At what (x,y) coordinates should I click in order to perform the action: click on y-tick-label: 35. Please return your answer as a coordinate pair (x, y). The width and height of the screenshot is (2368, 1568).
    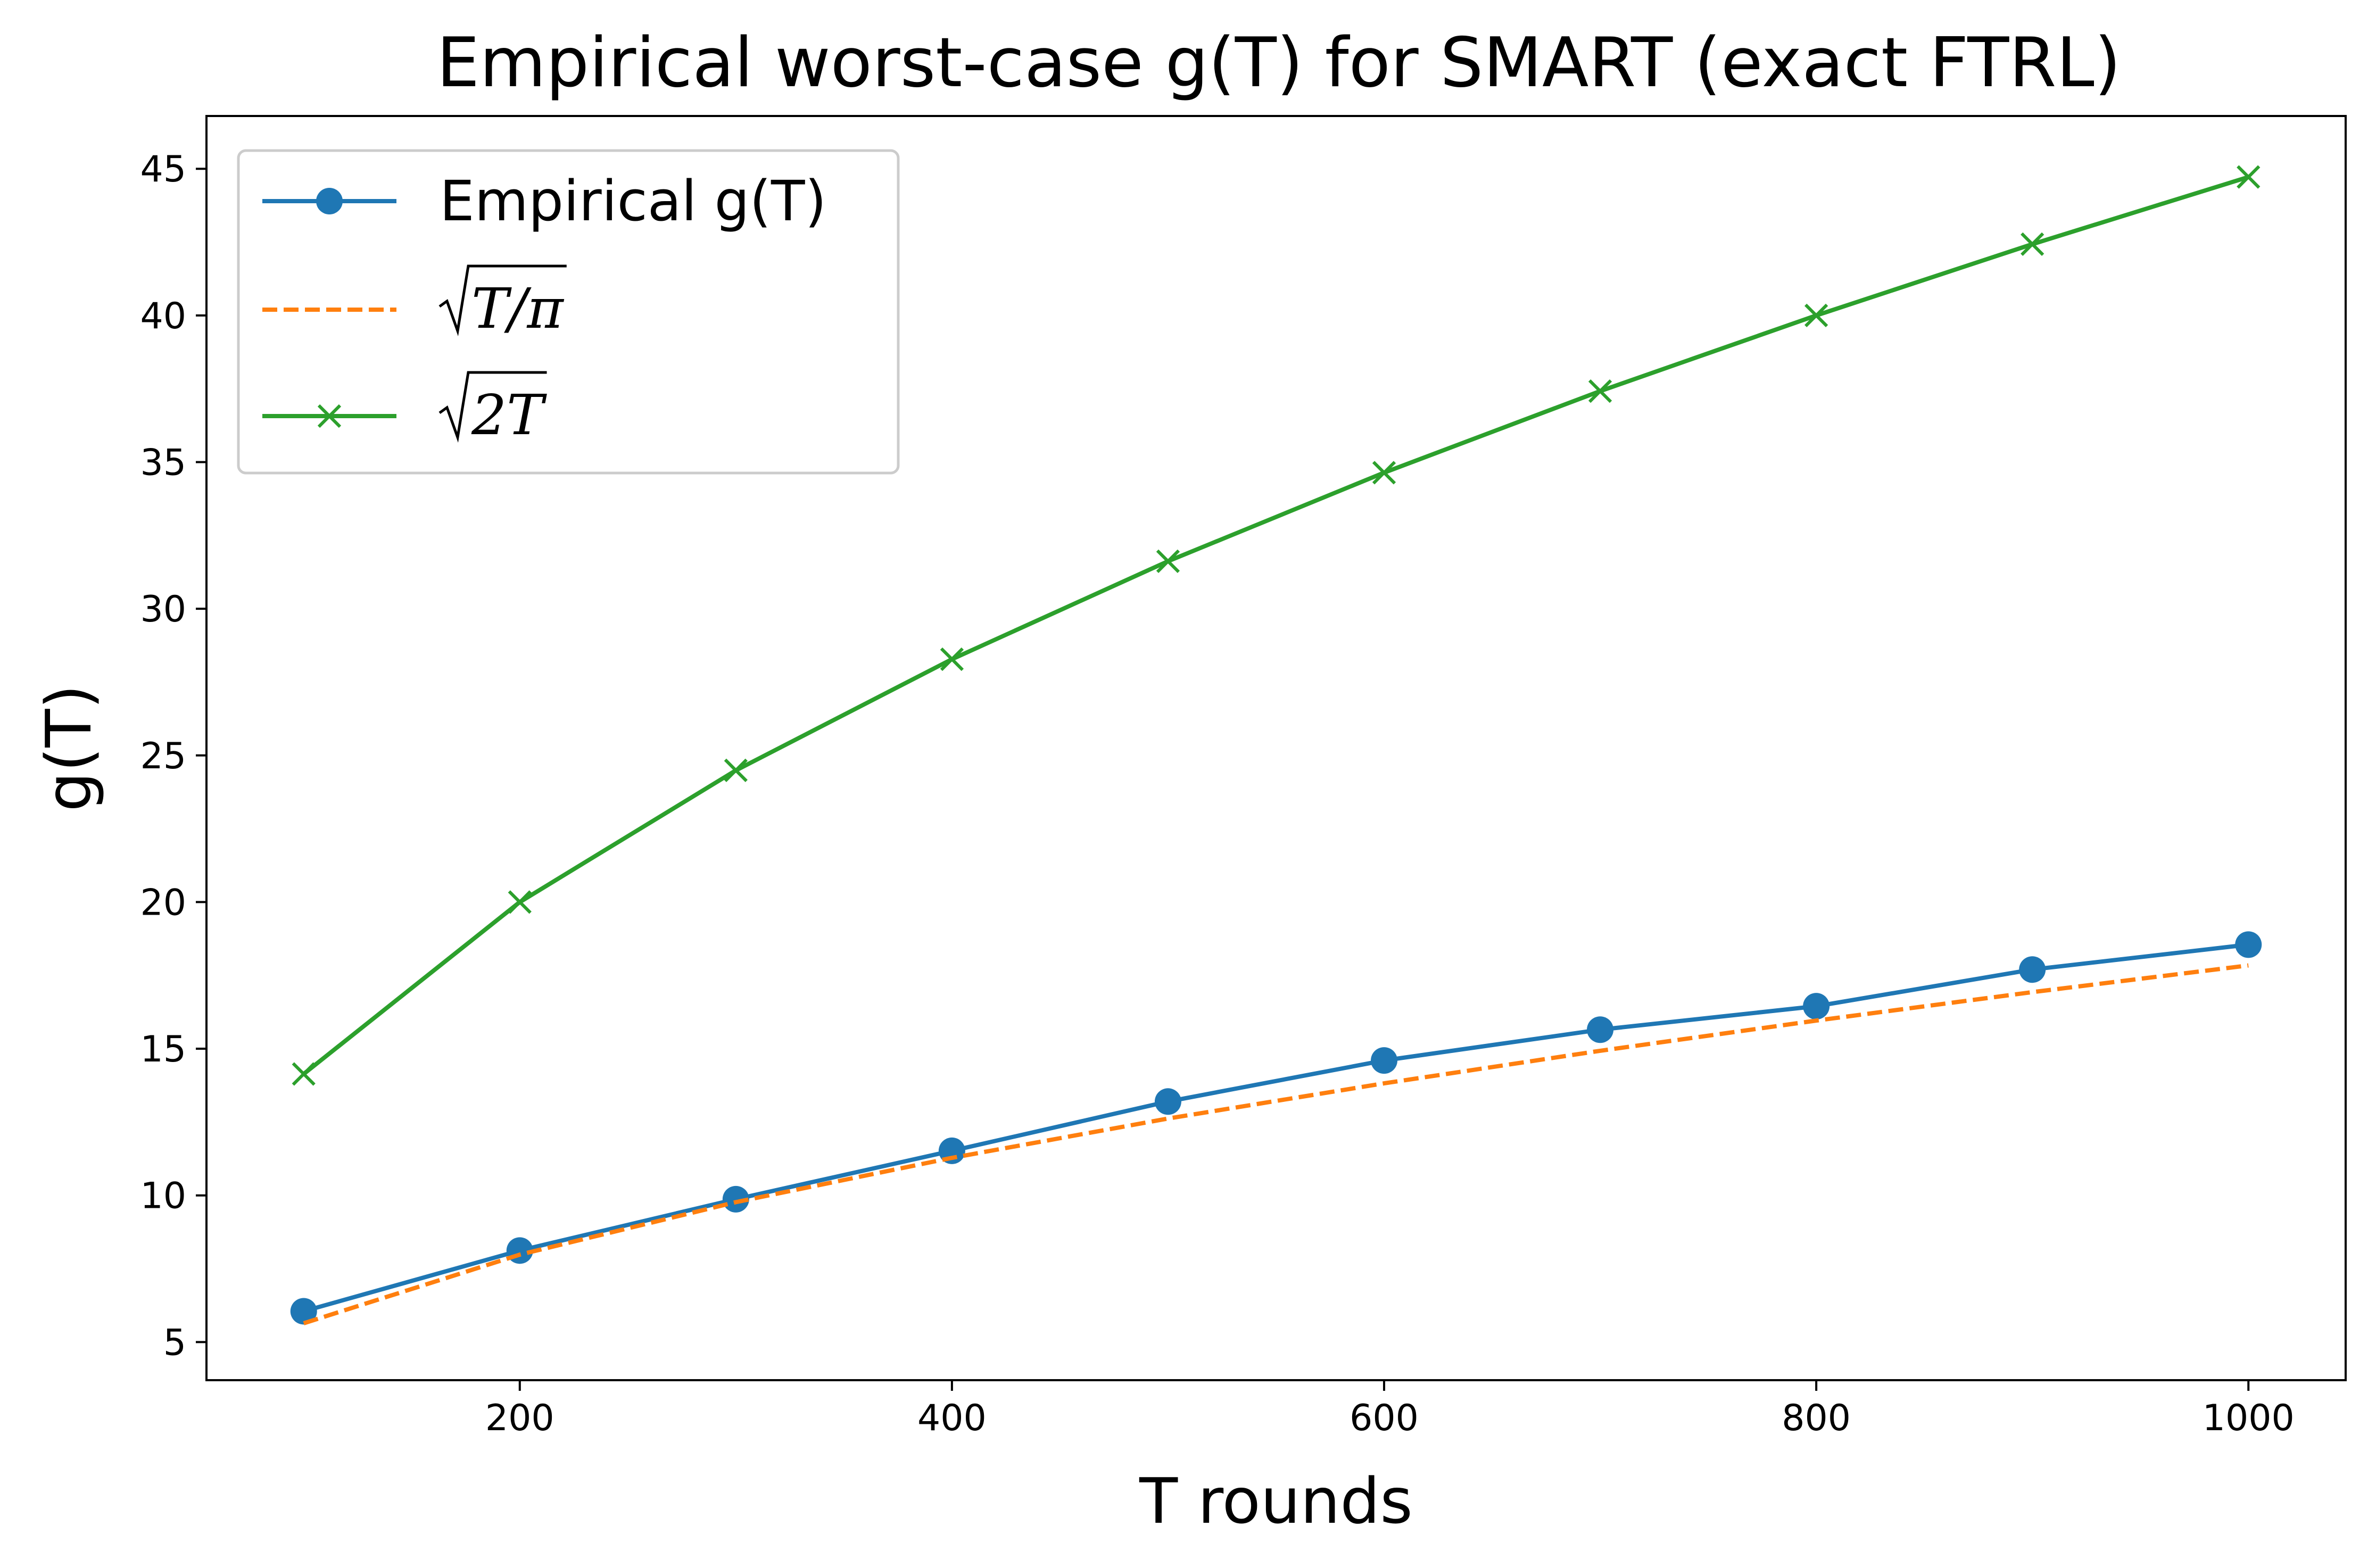
    Looking at the image, I should click on (163, 463).